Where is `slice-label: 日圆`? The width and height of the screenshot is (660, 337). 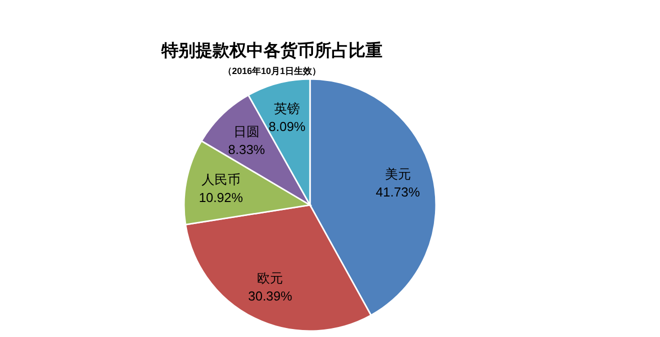 slice-label: 日圆 is located at coordinates (247, 132).